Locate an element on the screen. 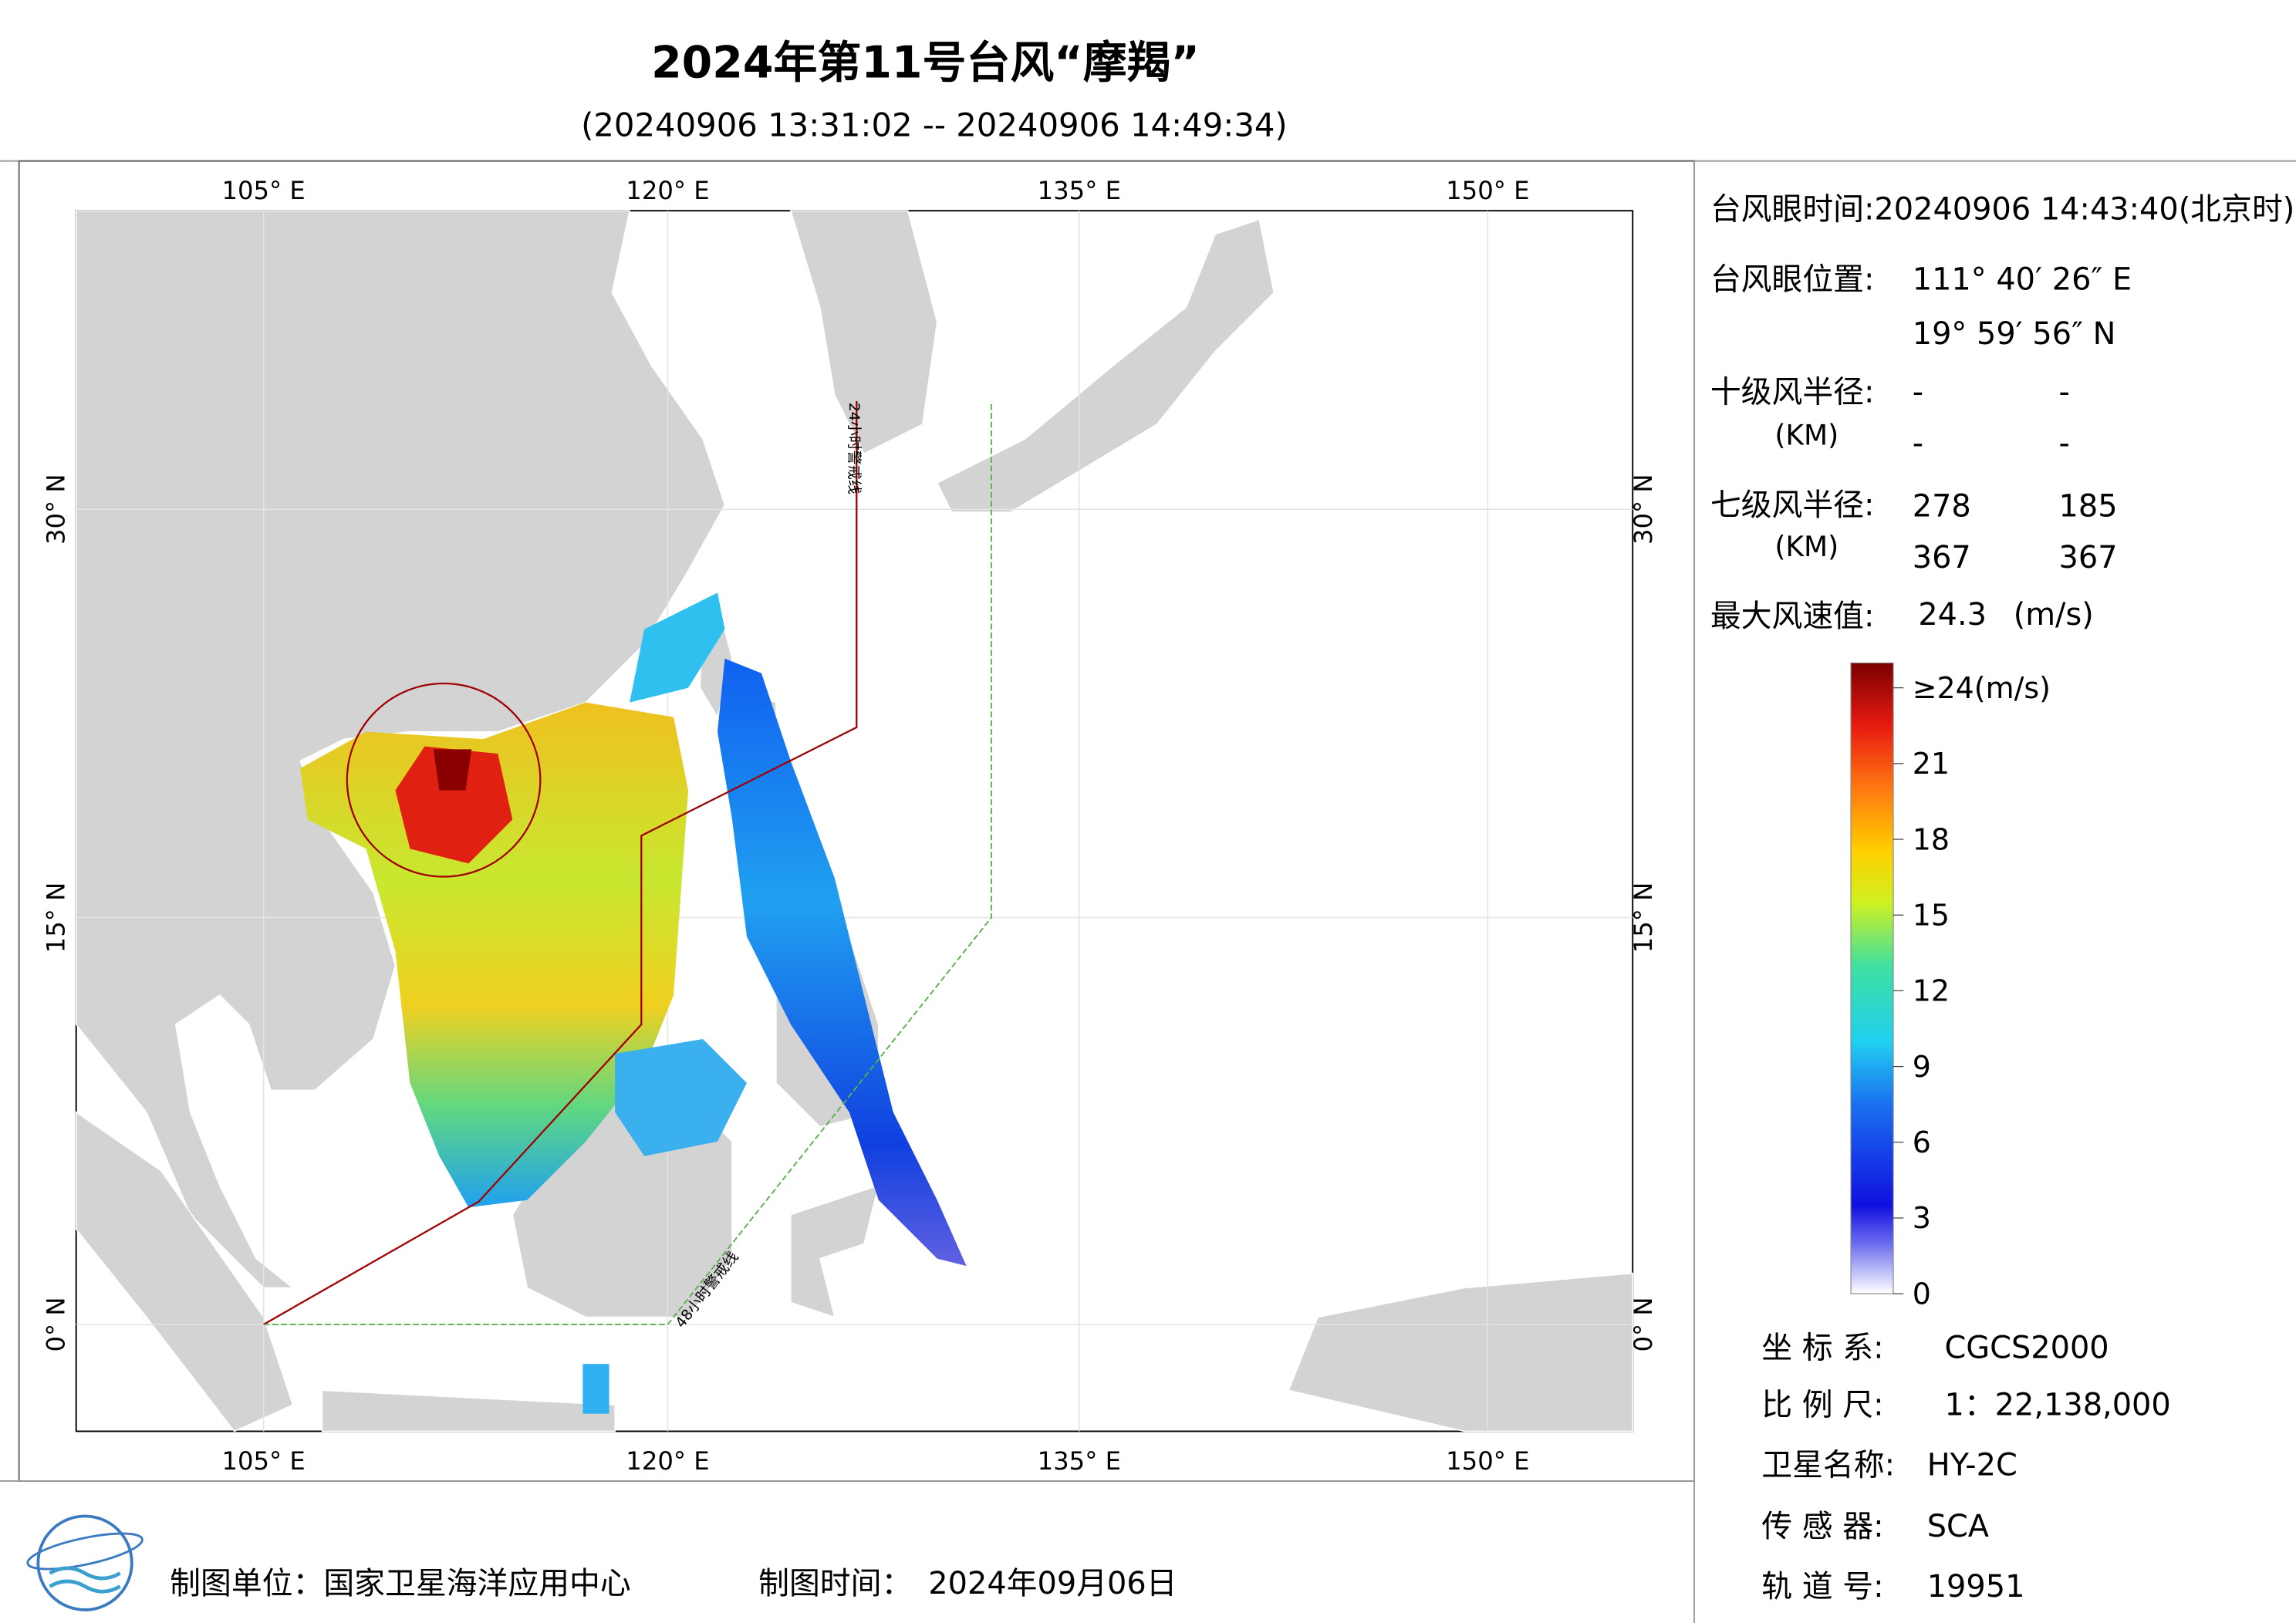 Image resolution: width=2296 pixels, height=1623 pixels. typhoon-radius is located at coordinates (444, 780).